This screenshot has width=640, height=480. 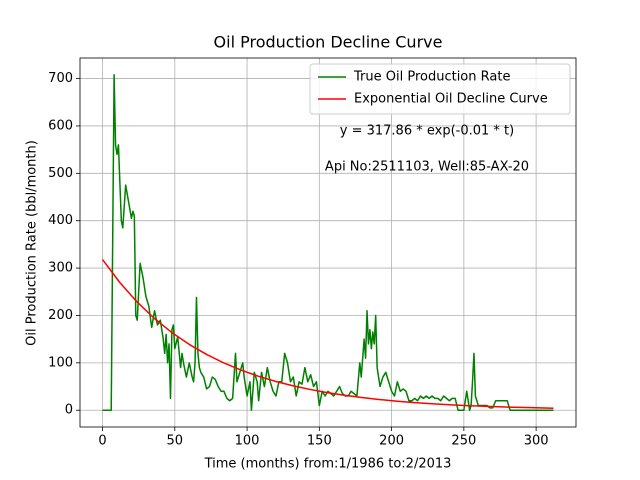 I want to click on x-tick-label: 50, so click(x=175, y=441).